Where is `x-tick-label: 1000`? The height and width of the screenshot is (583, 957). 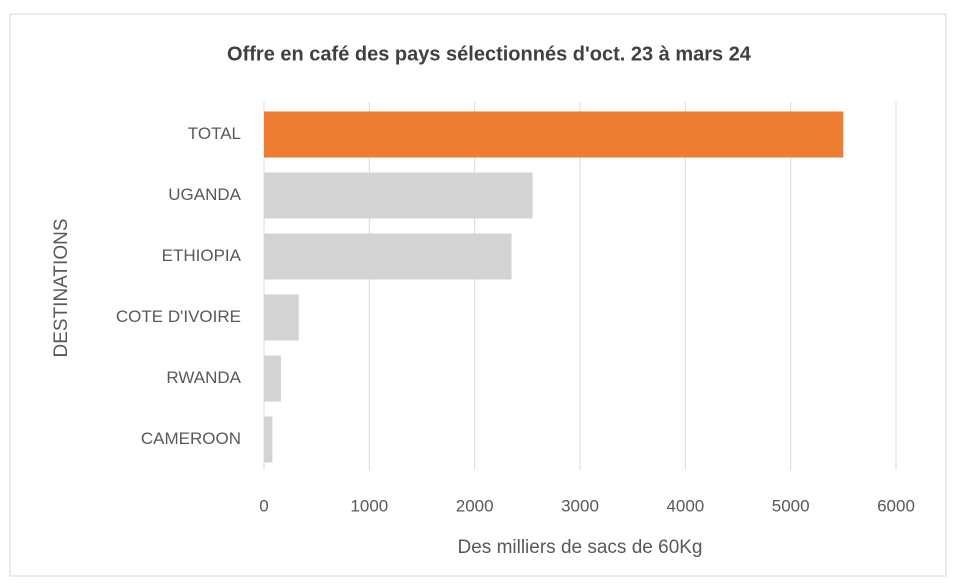
x-tick-label: 1000 is located at coordinates (369, 505).